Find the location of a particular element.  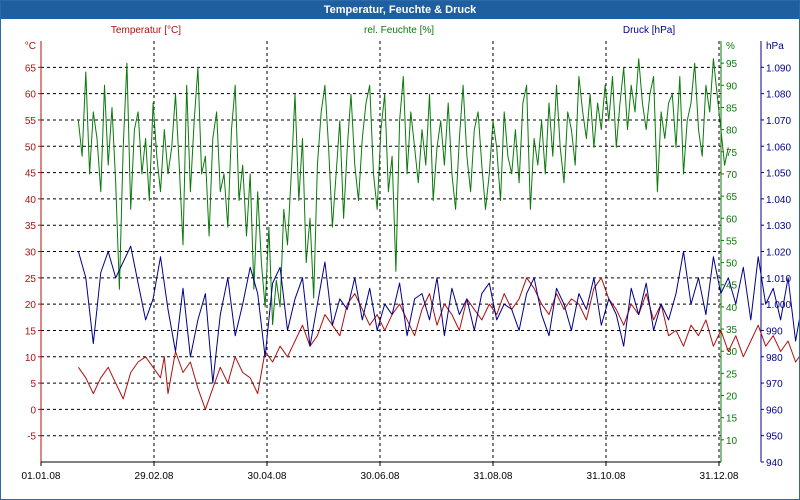

humidity-tick-label: 40 is located at coordinates (732, 308).